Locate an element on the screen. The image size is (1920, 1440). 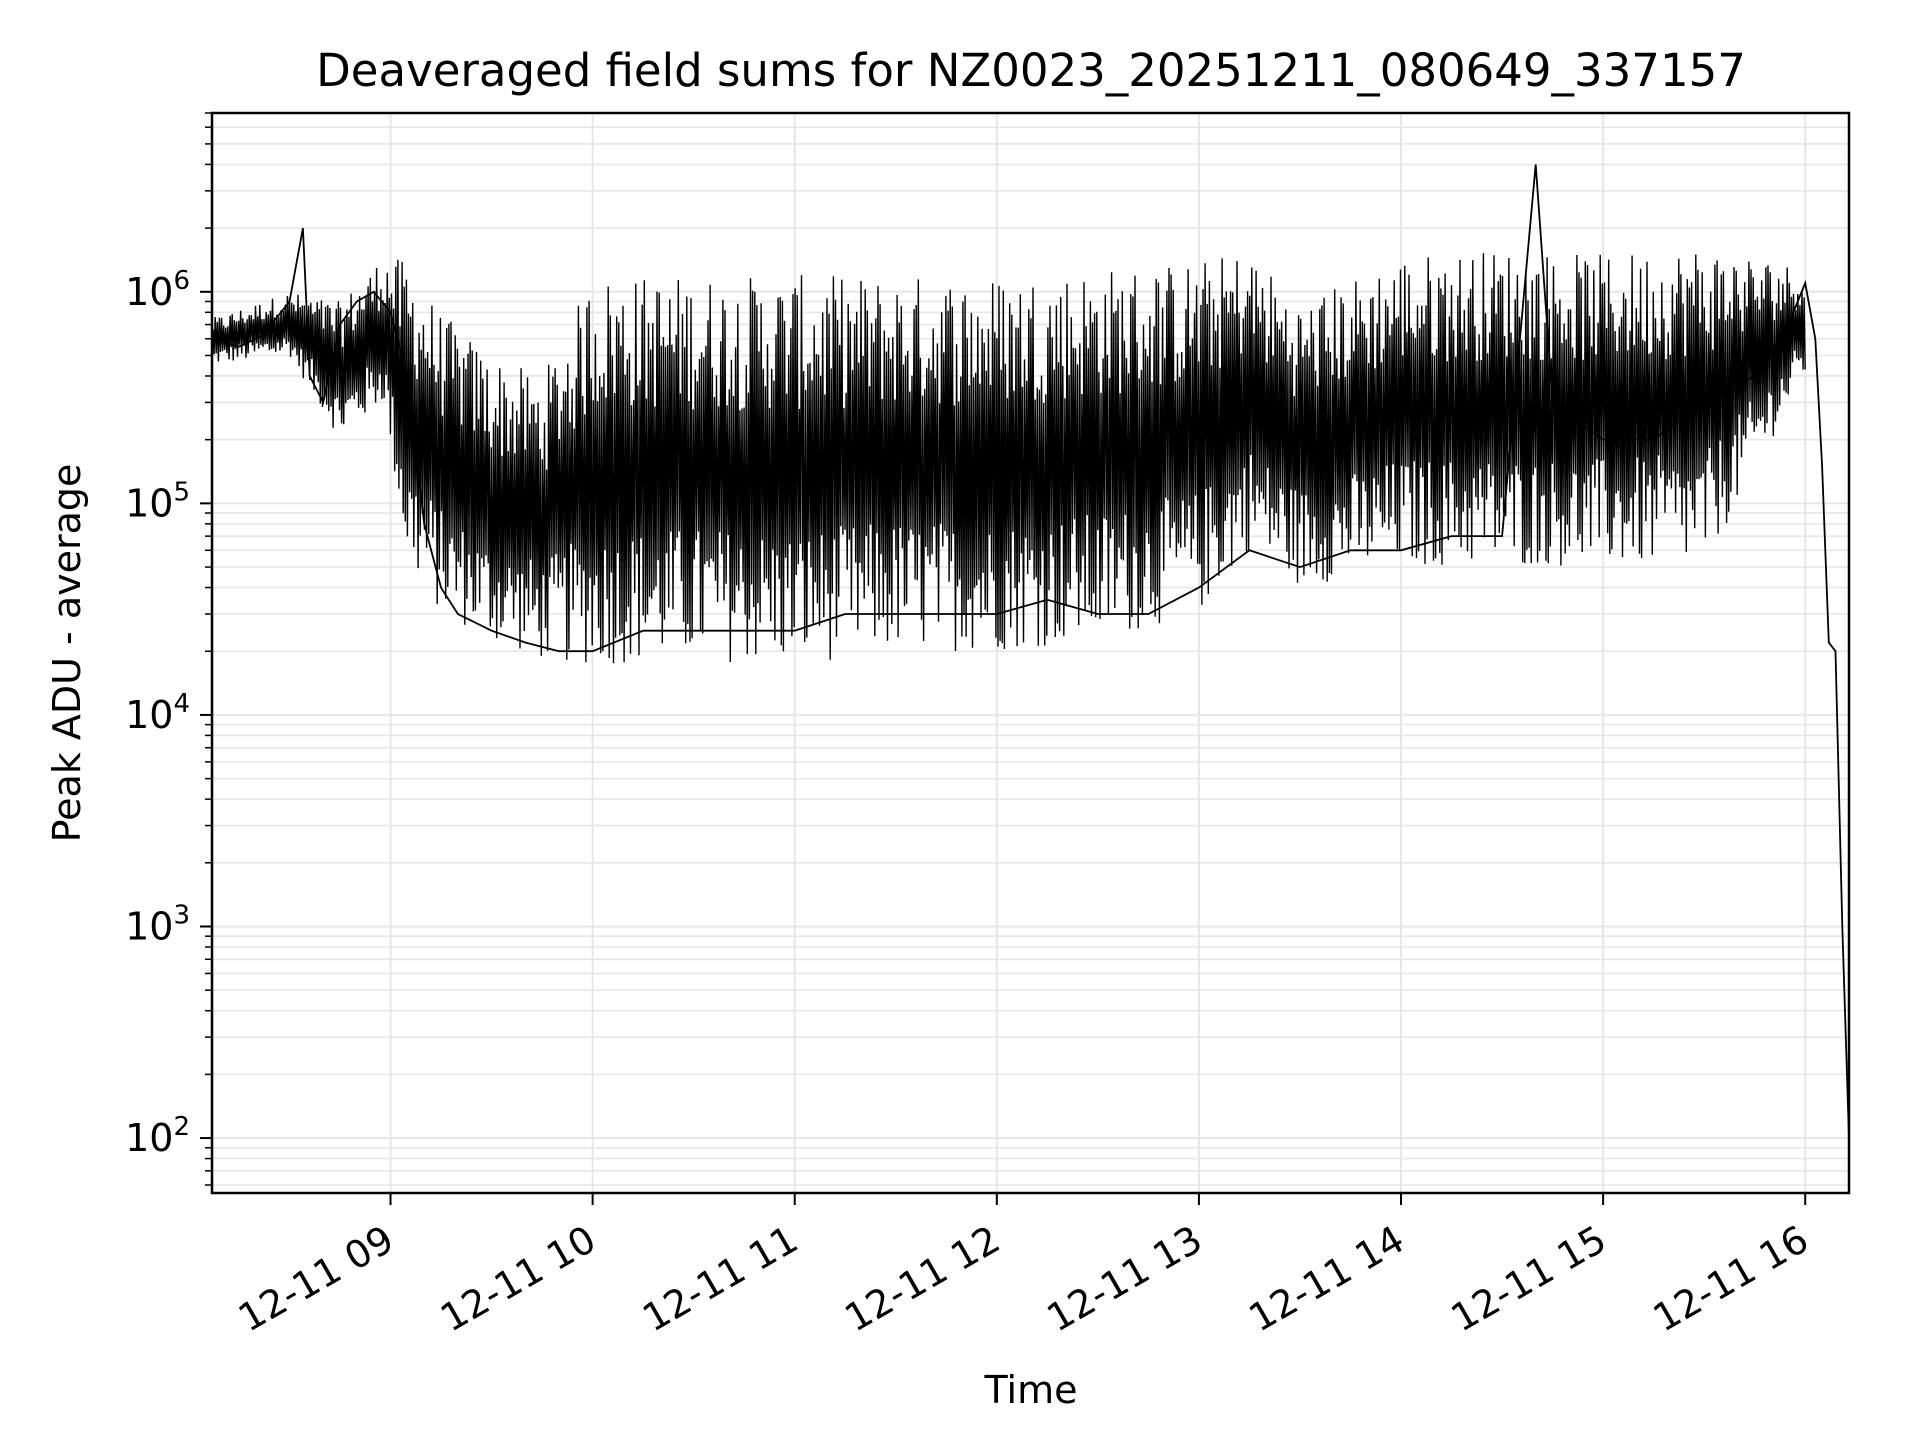
y-axis: 102 103 104 105 106 is located at coordinates (168, 649).